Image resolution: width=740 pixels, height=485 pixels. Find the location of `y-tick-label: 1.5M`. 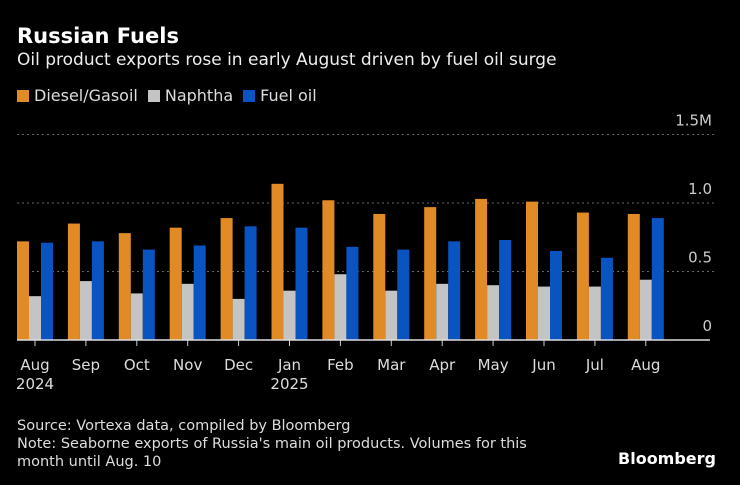

y-tick-label: 1.5M is located at coordinates (693, 121).